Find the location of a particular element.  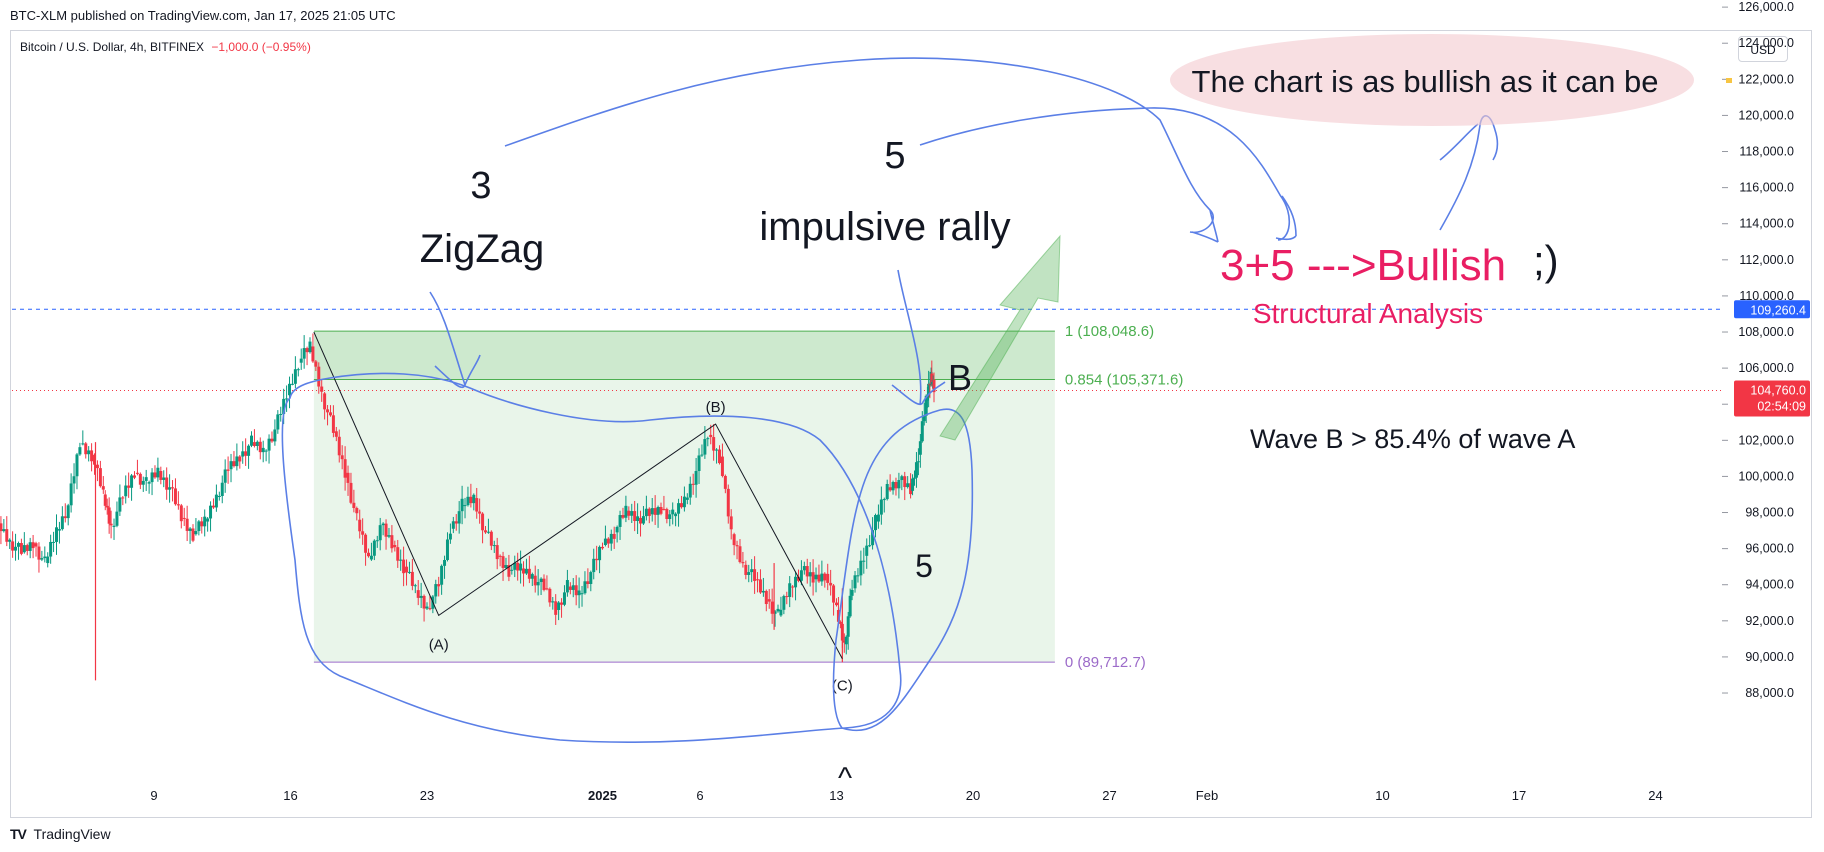

price-axis-label: 92,000.0 is located at coordinates (1769, 621).